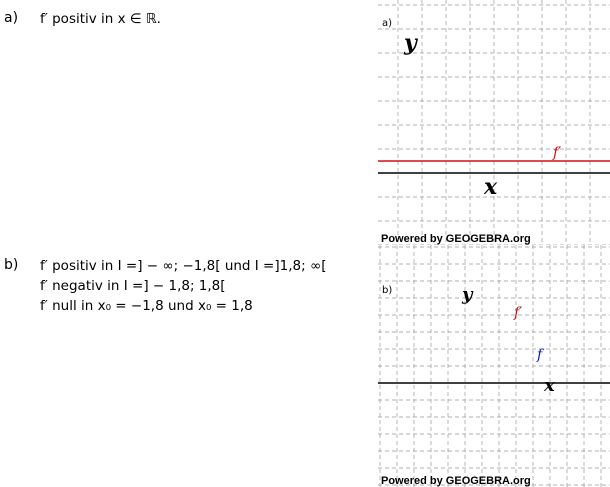 This screenshot has height=487, width=610. Describe the element at coordinates (11, 265) in the screenshot. I see `part-b-label: b)` at that location.